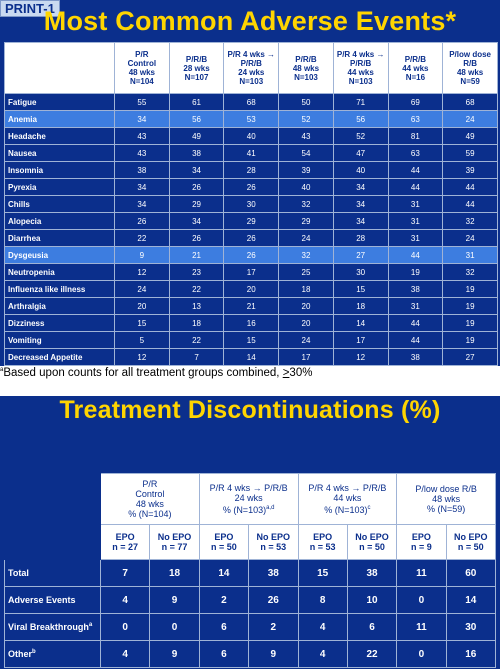 This screenshot has height=669, width=500. Describe the element at coordinates (142, 54) in the screenshot. I see `column-header-line: P/R` at that location.